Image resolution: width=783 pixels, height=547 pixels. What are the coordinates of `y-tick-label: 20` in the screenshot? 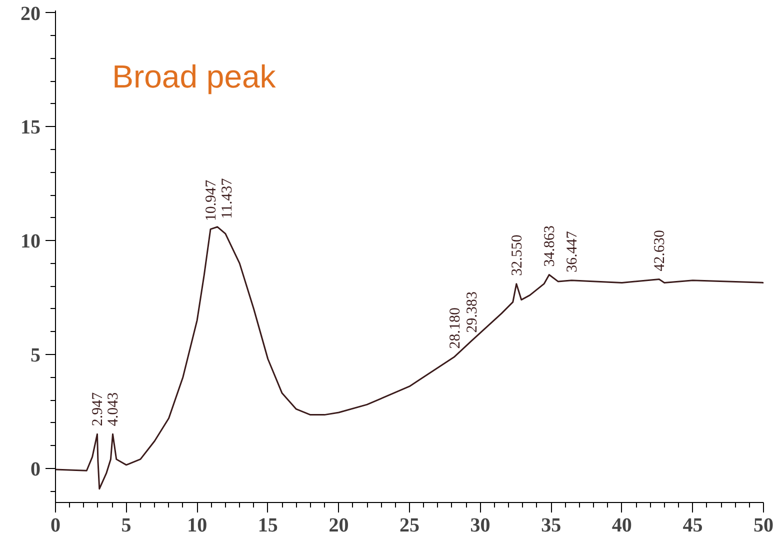 It's located at (30, 13).